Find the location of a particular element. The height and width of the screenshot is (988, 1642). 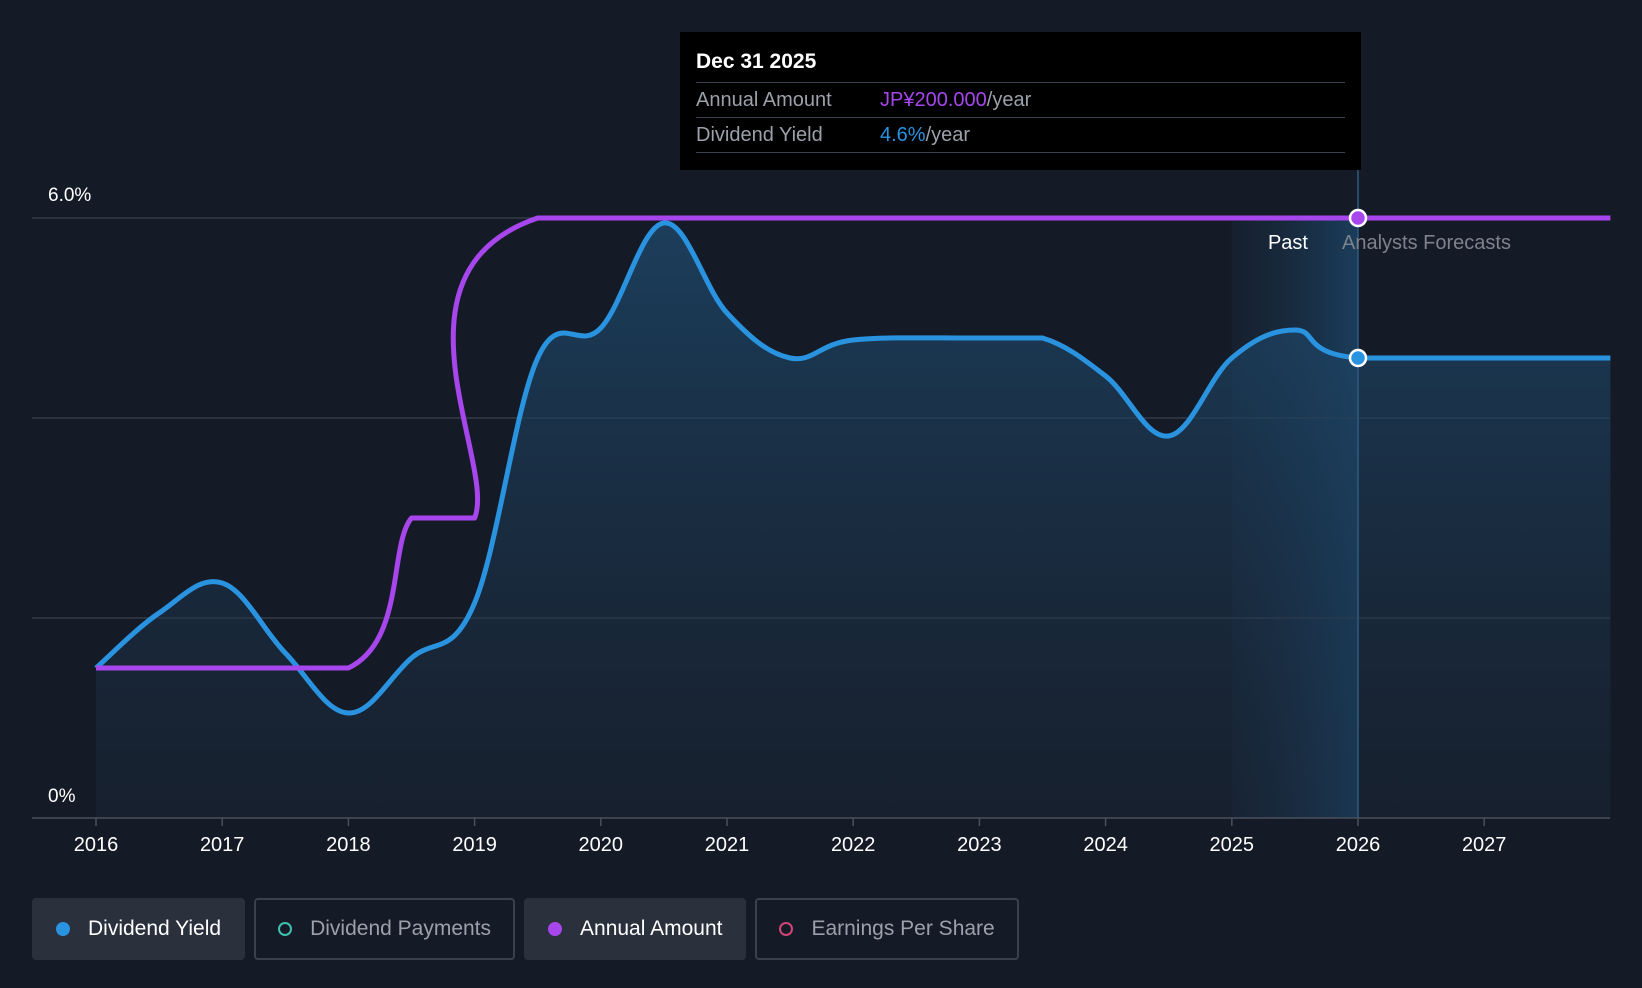

y-tick-label-top: 6.0% is located at coordinates (69, 195).